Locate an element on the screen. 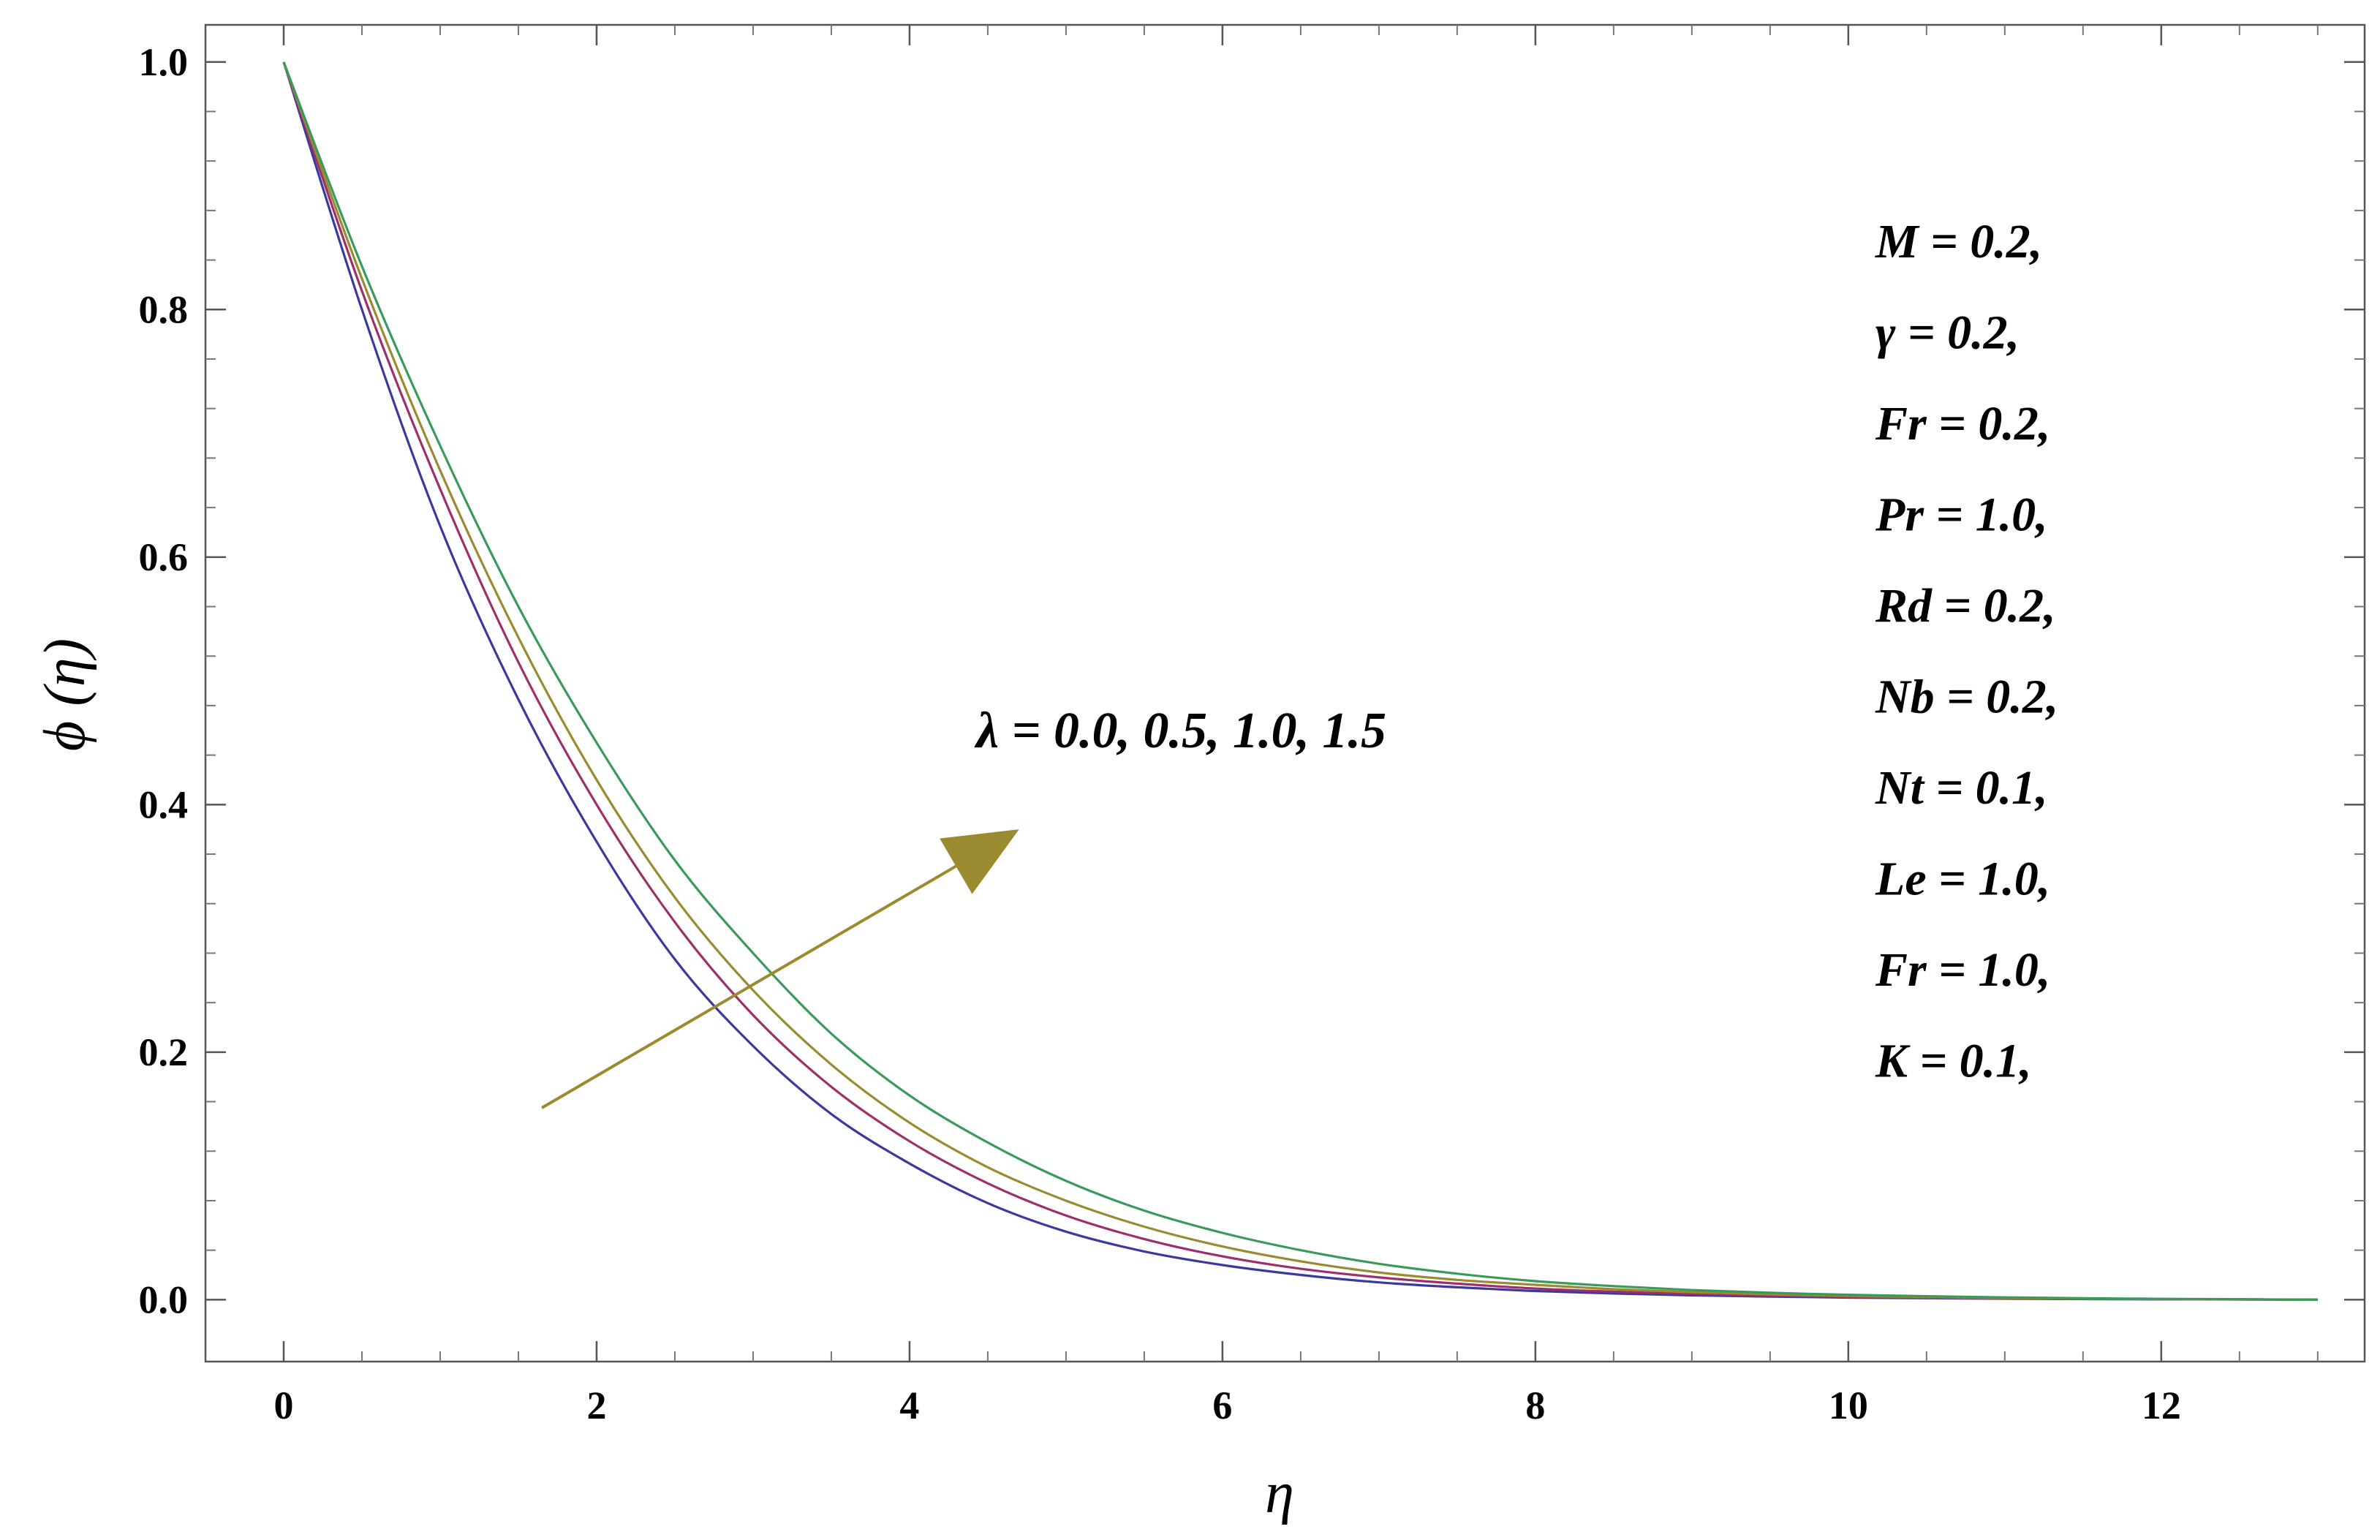  x-tick-label: 2 is located at coordinates (596, 1405).